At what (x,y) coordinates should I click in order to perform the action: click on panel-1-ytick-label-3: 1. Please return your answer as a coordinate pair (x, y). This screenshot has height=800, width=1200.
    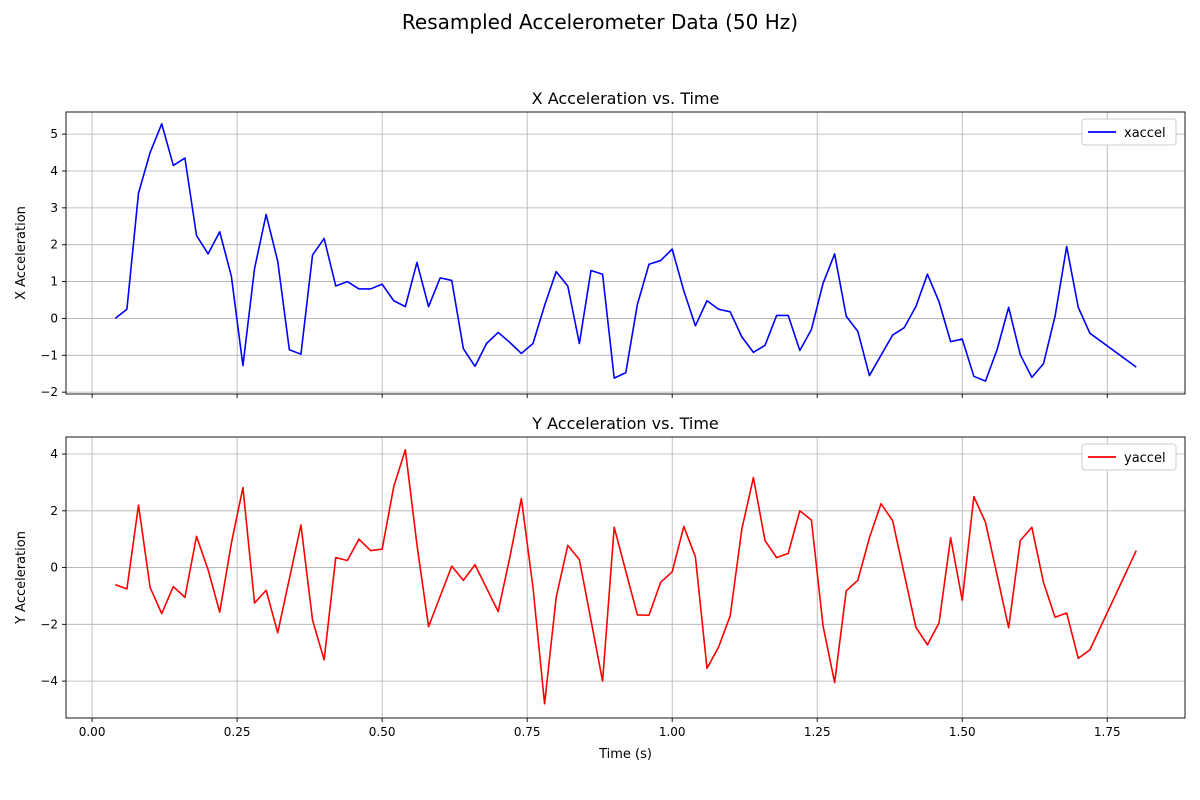
    Looking at the image, I should click on (54, 282).